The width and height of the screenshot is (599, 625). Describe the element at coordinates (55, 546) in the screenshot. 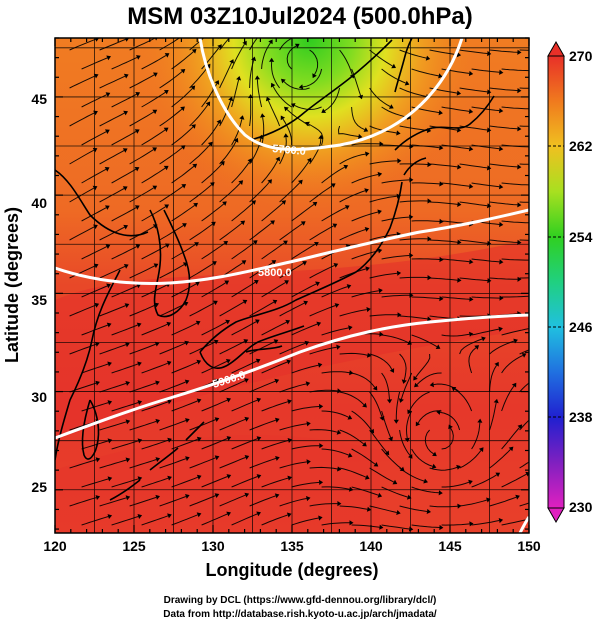

I see `x-tick-label: 120` at that location.